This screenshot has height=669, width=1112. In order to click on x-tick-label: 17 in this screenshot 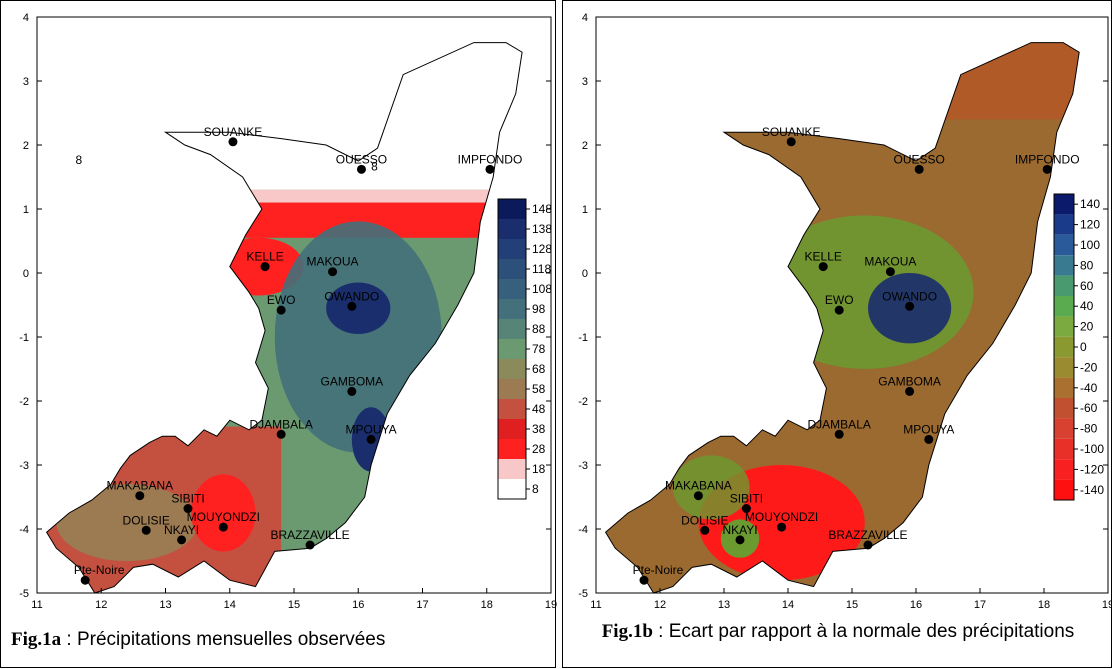, I will do `click(980, 605)`.